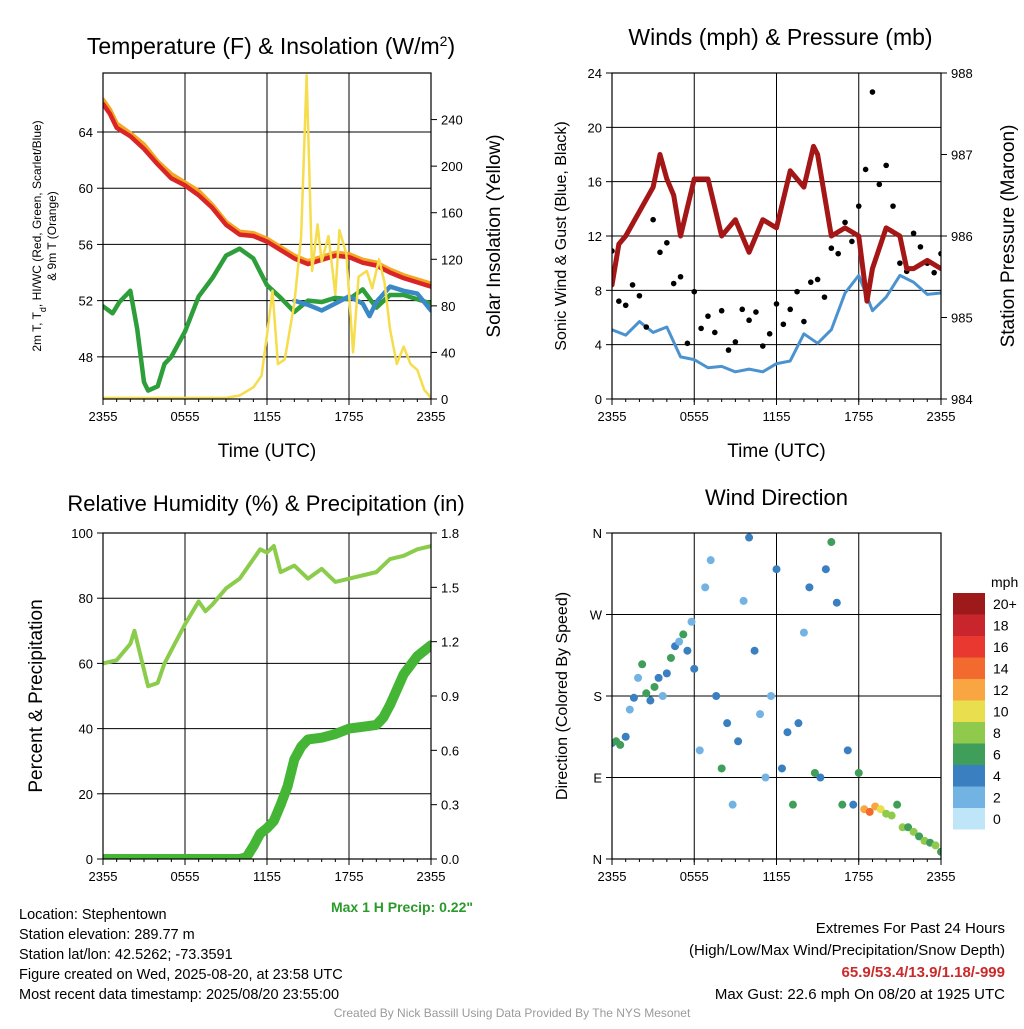 The height and width of the screenshot is (1029, 1024). Describe the element at coordinates (450, 805) in the screenshot. I see `rh-y2tick-label: 0.3` at that location.